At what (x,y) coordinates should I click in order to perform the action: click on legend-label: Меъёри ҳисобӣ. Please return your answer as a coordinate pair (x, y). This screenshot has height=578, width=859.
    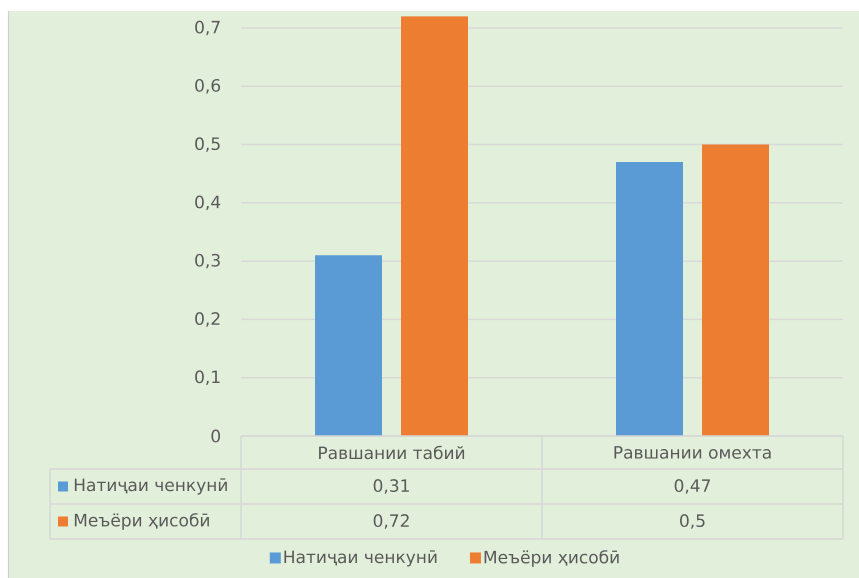
    Looking at the image, I should click on (551, 558).